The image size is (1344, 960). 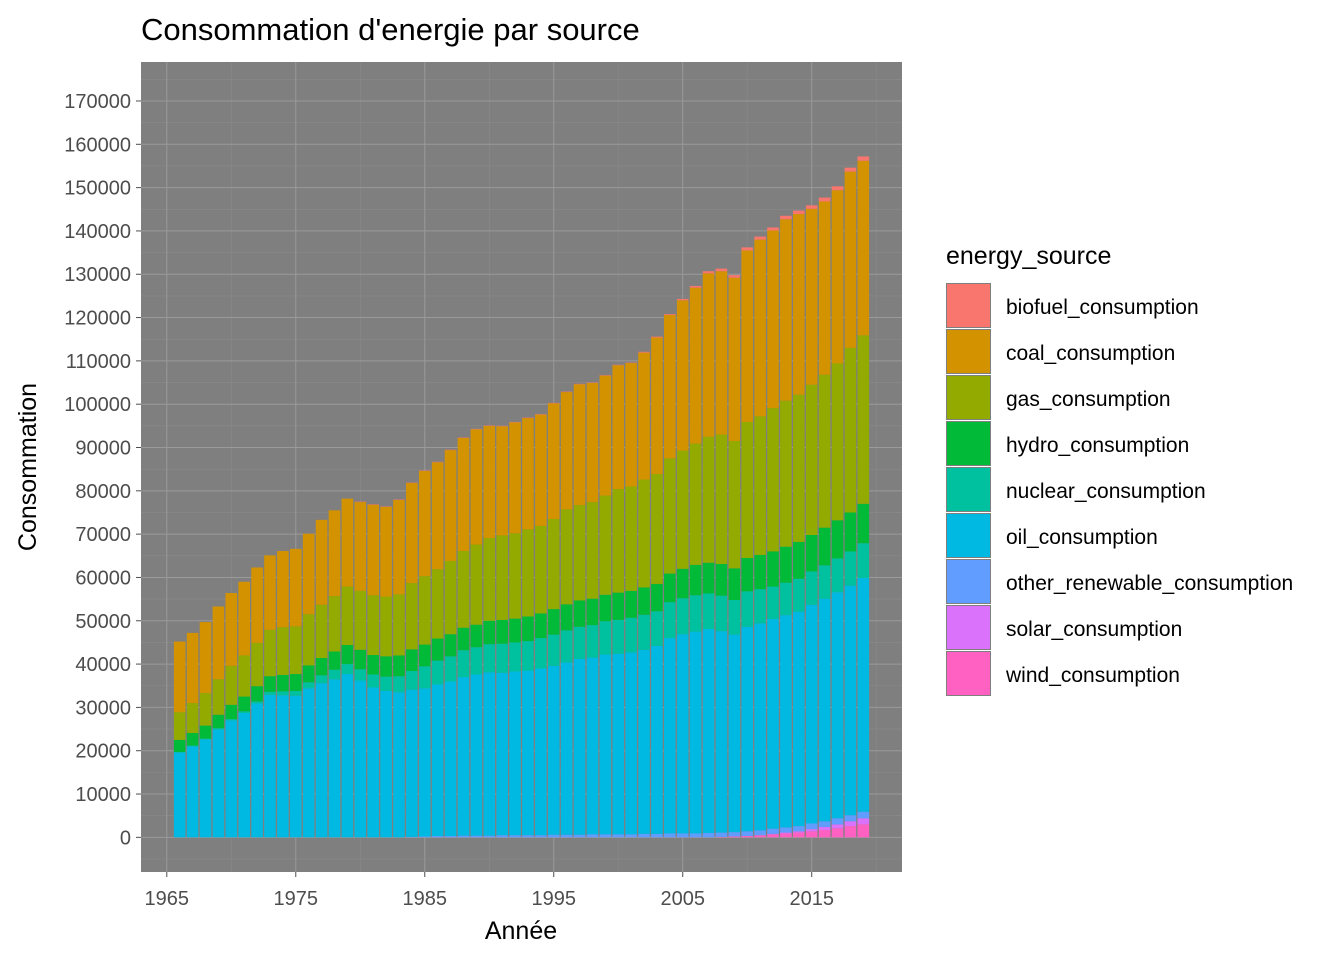 I want to click on legend-label: oil_consumption, so click(x=1082, y=537).